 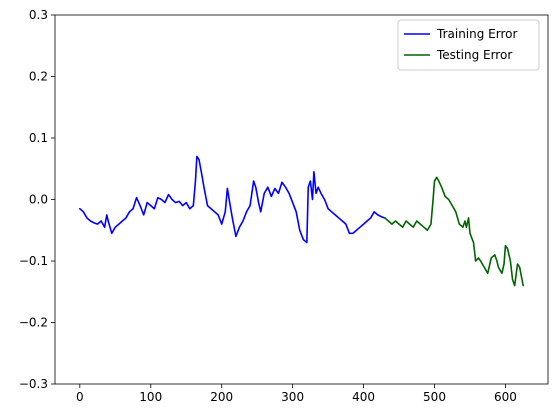 What do you see at coordinates (38, 200) in the screenshot?
I see `y-tick-label: 0.0` at bounding box center [38, 200].